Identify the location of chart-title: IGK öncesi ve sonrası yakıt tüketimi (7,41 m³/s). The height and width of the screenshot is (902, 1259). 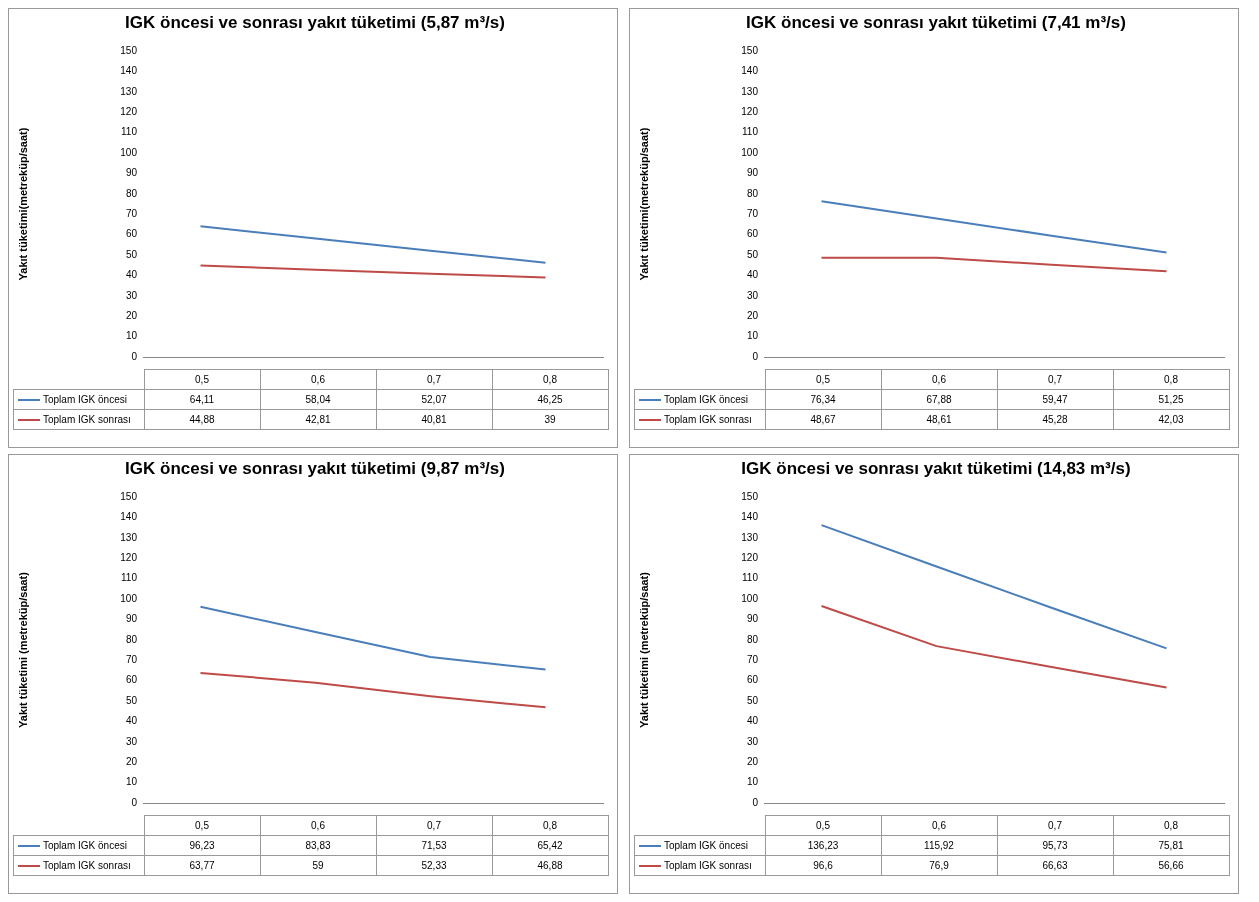
(936, 23).